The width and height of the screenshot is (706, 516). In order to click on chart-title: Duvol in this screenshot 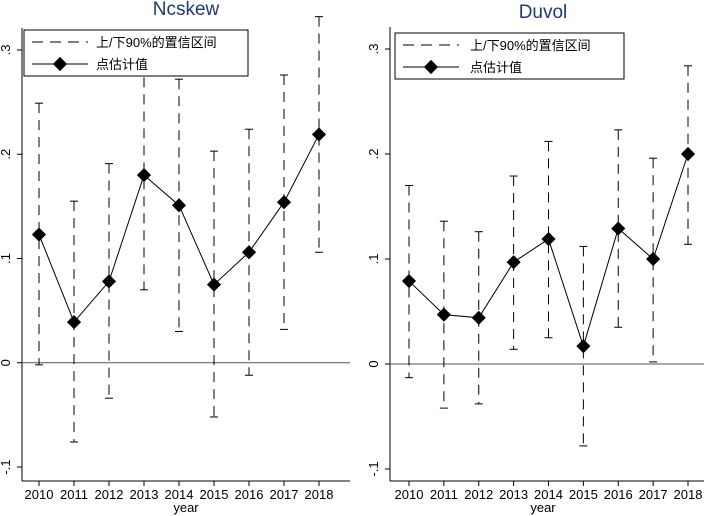, I will do `click(543, 12)`.